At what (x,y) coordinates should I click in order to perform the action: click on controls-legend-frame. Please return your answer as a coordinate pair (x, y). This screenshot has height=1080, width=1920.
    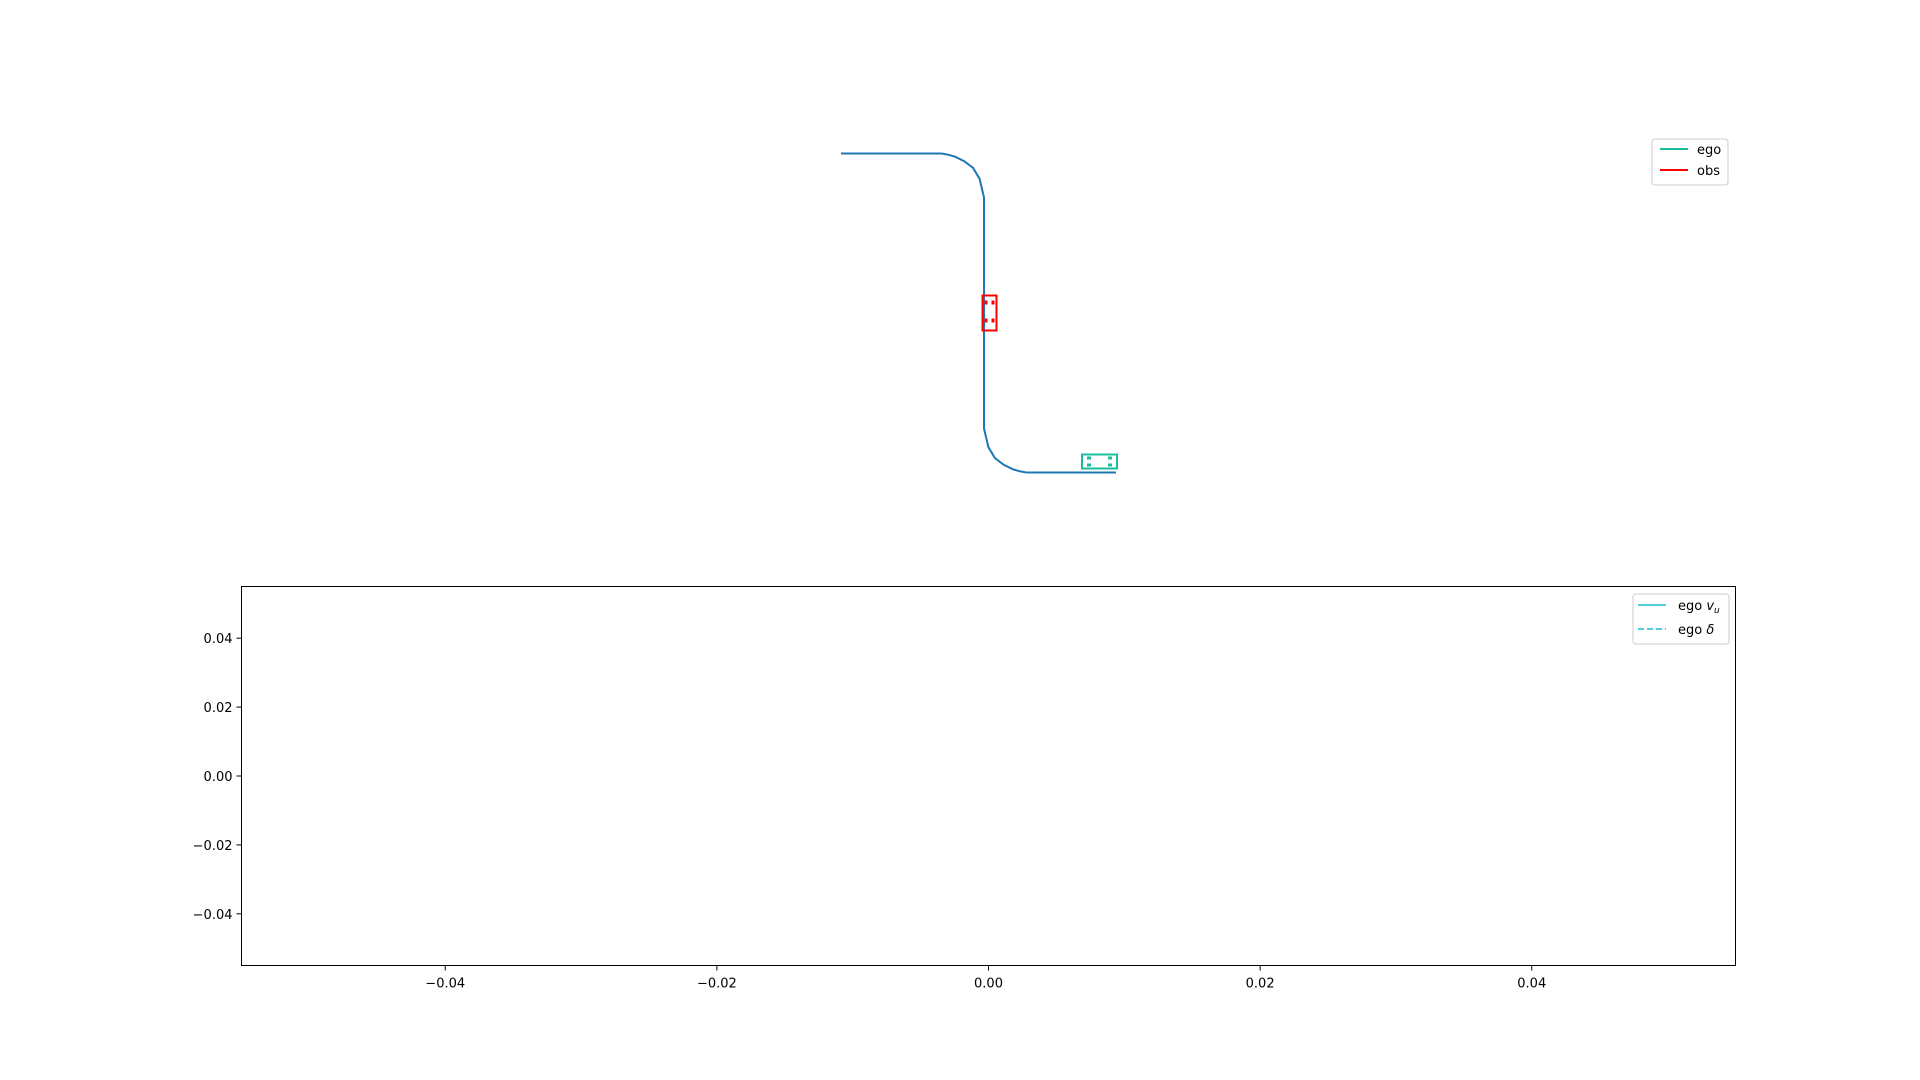
    Looking at the image, I should click on (1681, 619).